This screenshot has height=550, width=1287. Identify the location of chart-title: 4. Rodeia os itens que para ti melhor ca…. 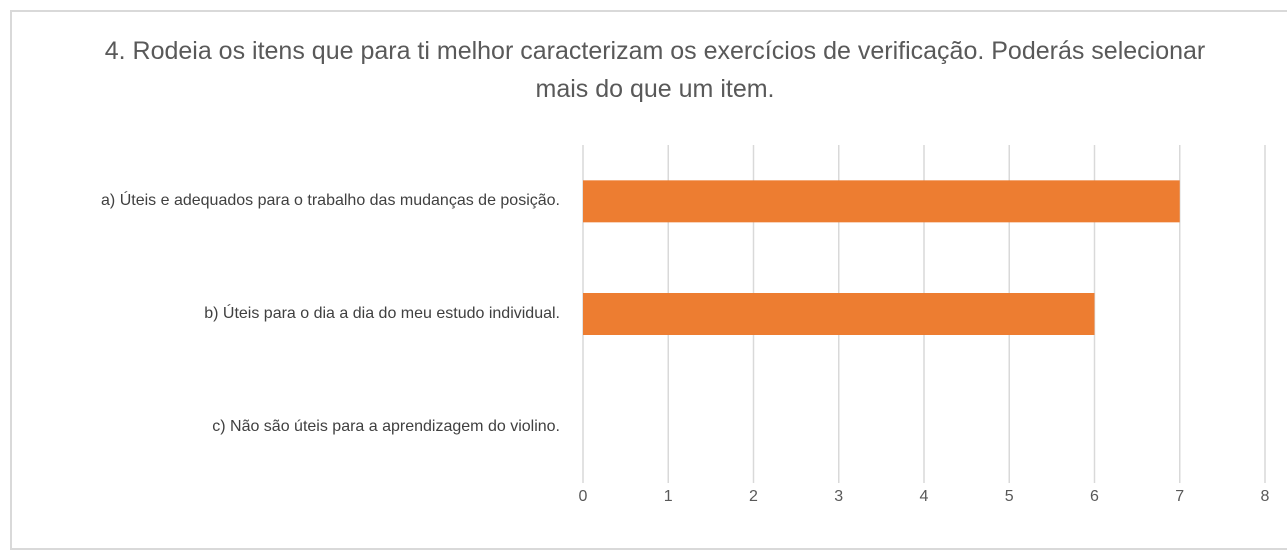
(655, 70).